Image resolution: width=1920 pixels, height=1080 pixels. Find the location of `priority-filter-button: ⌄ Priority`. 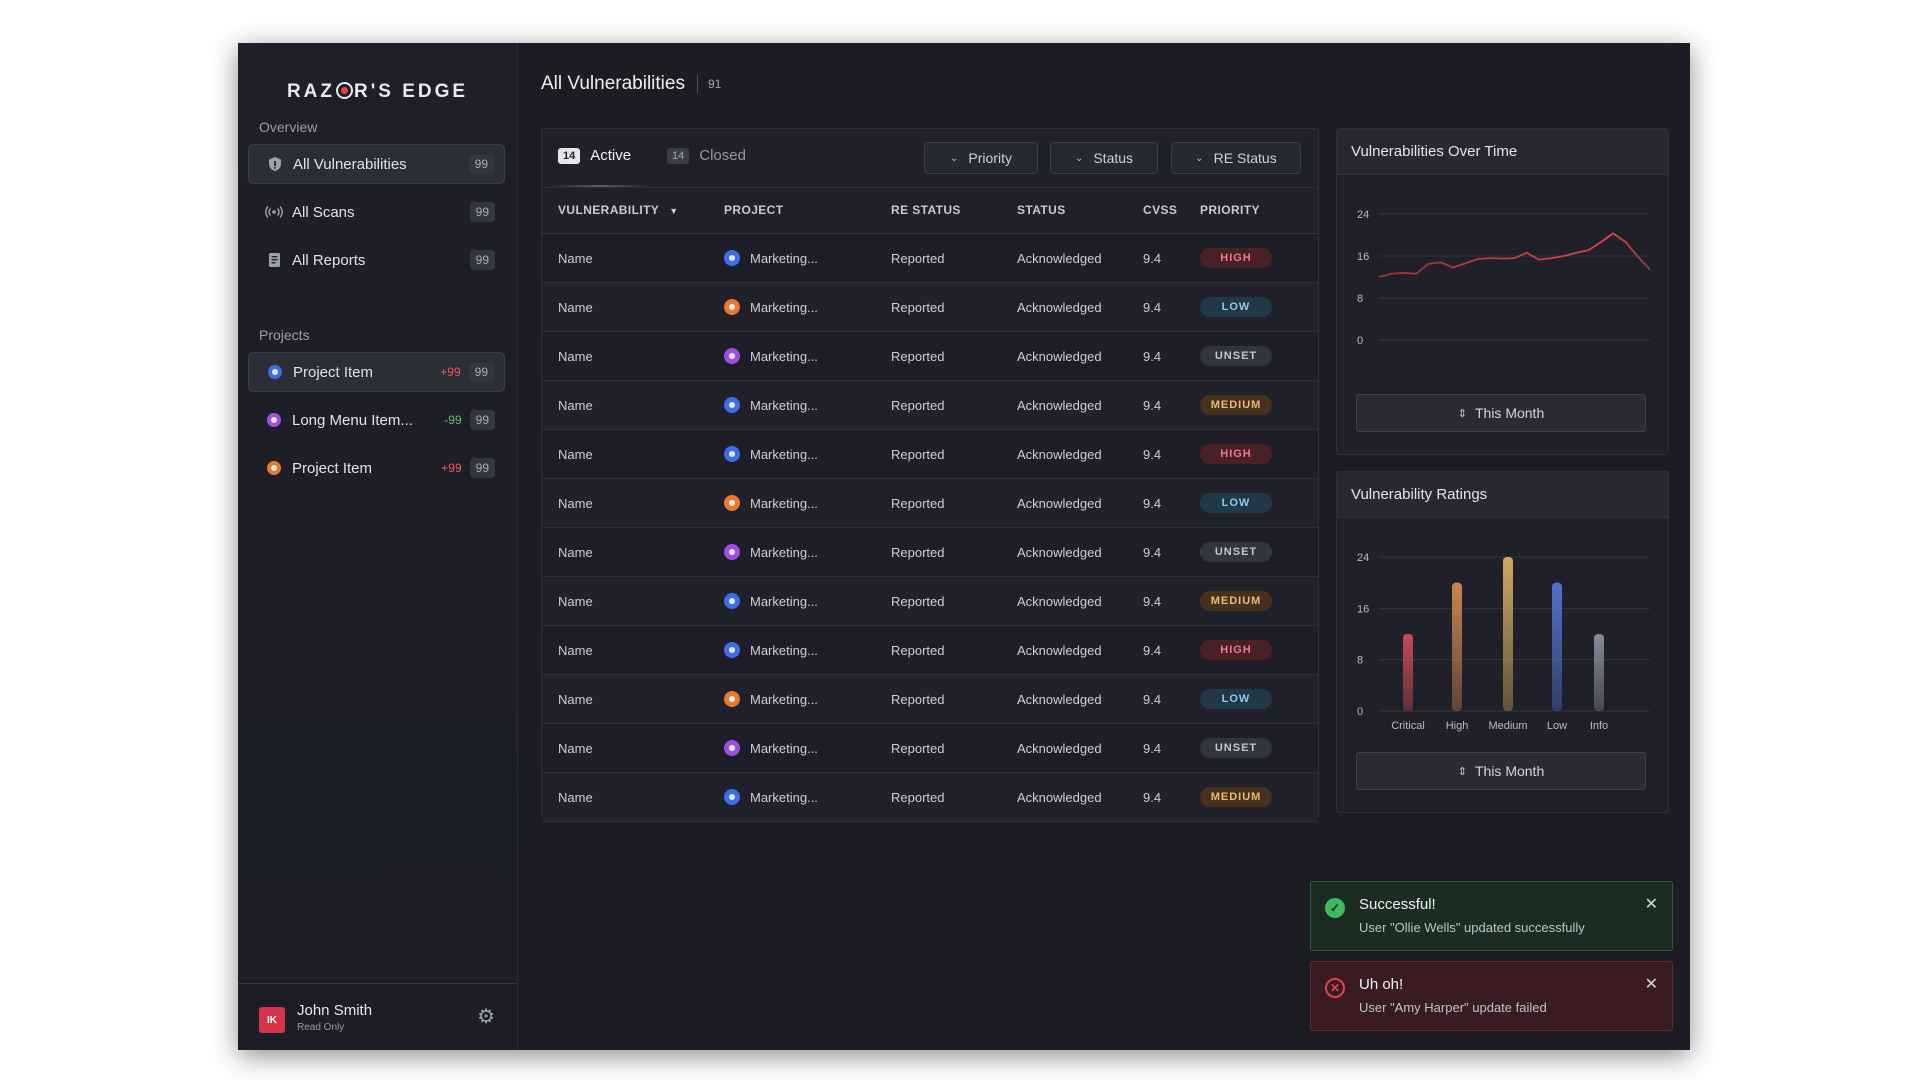

priority-filter-button: ⌄ Priority is located at coordinates (981, 158).